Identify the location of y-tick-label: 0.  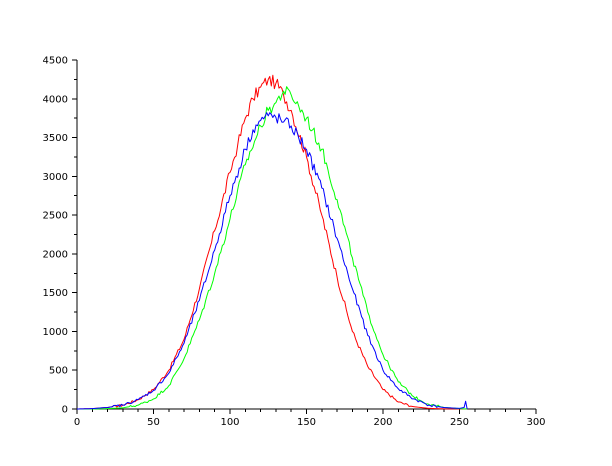
(65, 410).